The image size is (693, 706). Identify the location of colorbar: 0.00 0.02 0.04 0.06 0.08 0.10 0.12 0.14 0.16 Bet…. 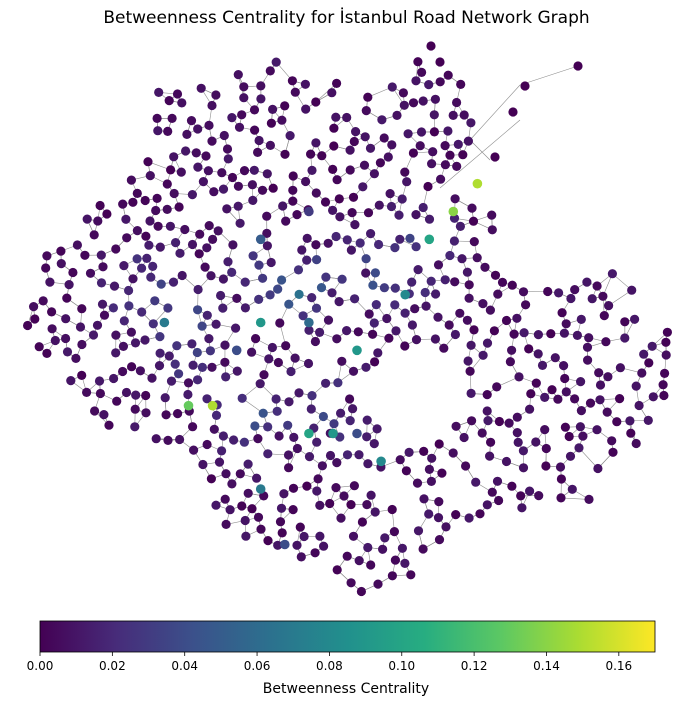
(341, 658).